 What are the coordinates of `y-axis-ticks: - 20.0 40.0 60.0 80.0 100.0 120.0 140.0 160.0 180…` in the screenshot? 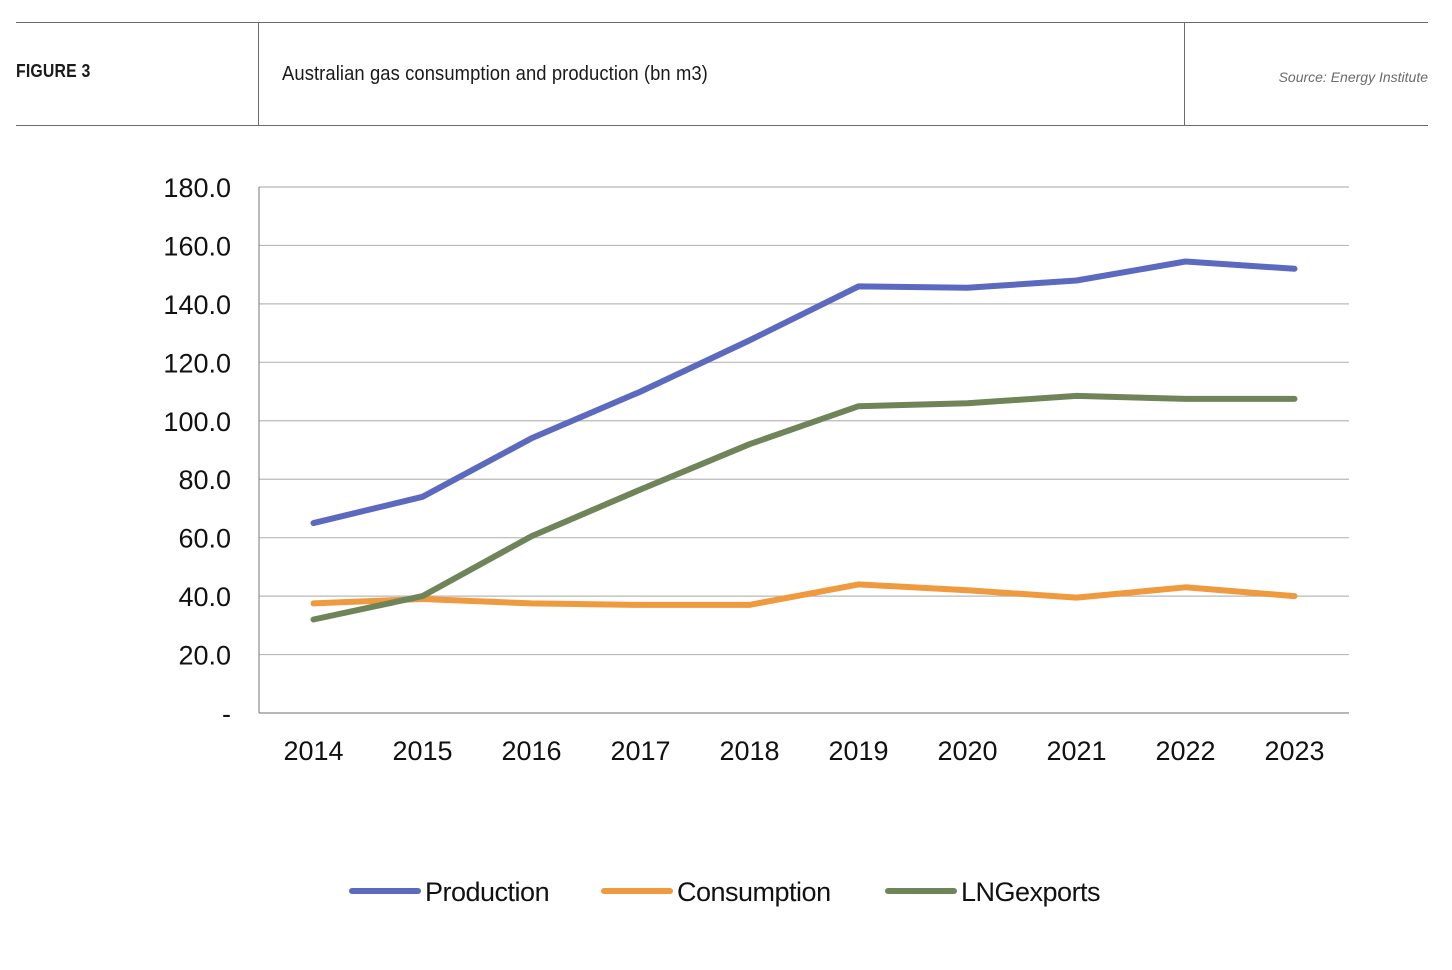 It's located at (197, 451).